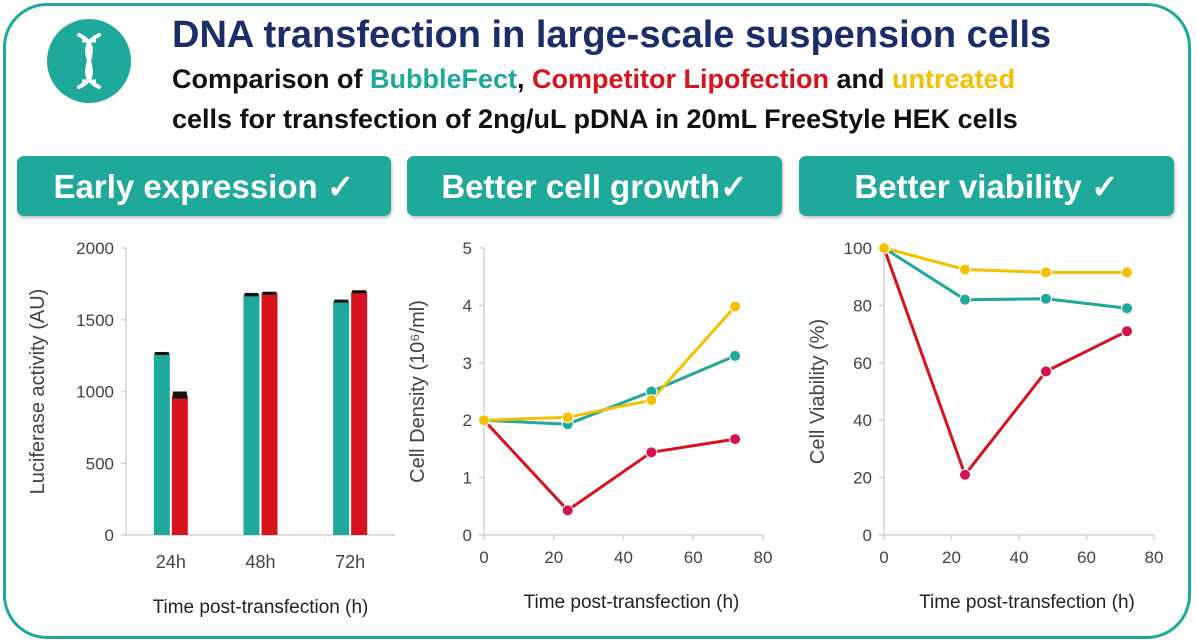 The image size is (1196, 643). I want to click on banner-viability: Better viability ✓, so click(986, 186).